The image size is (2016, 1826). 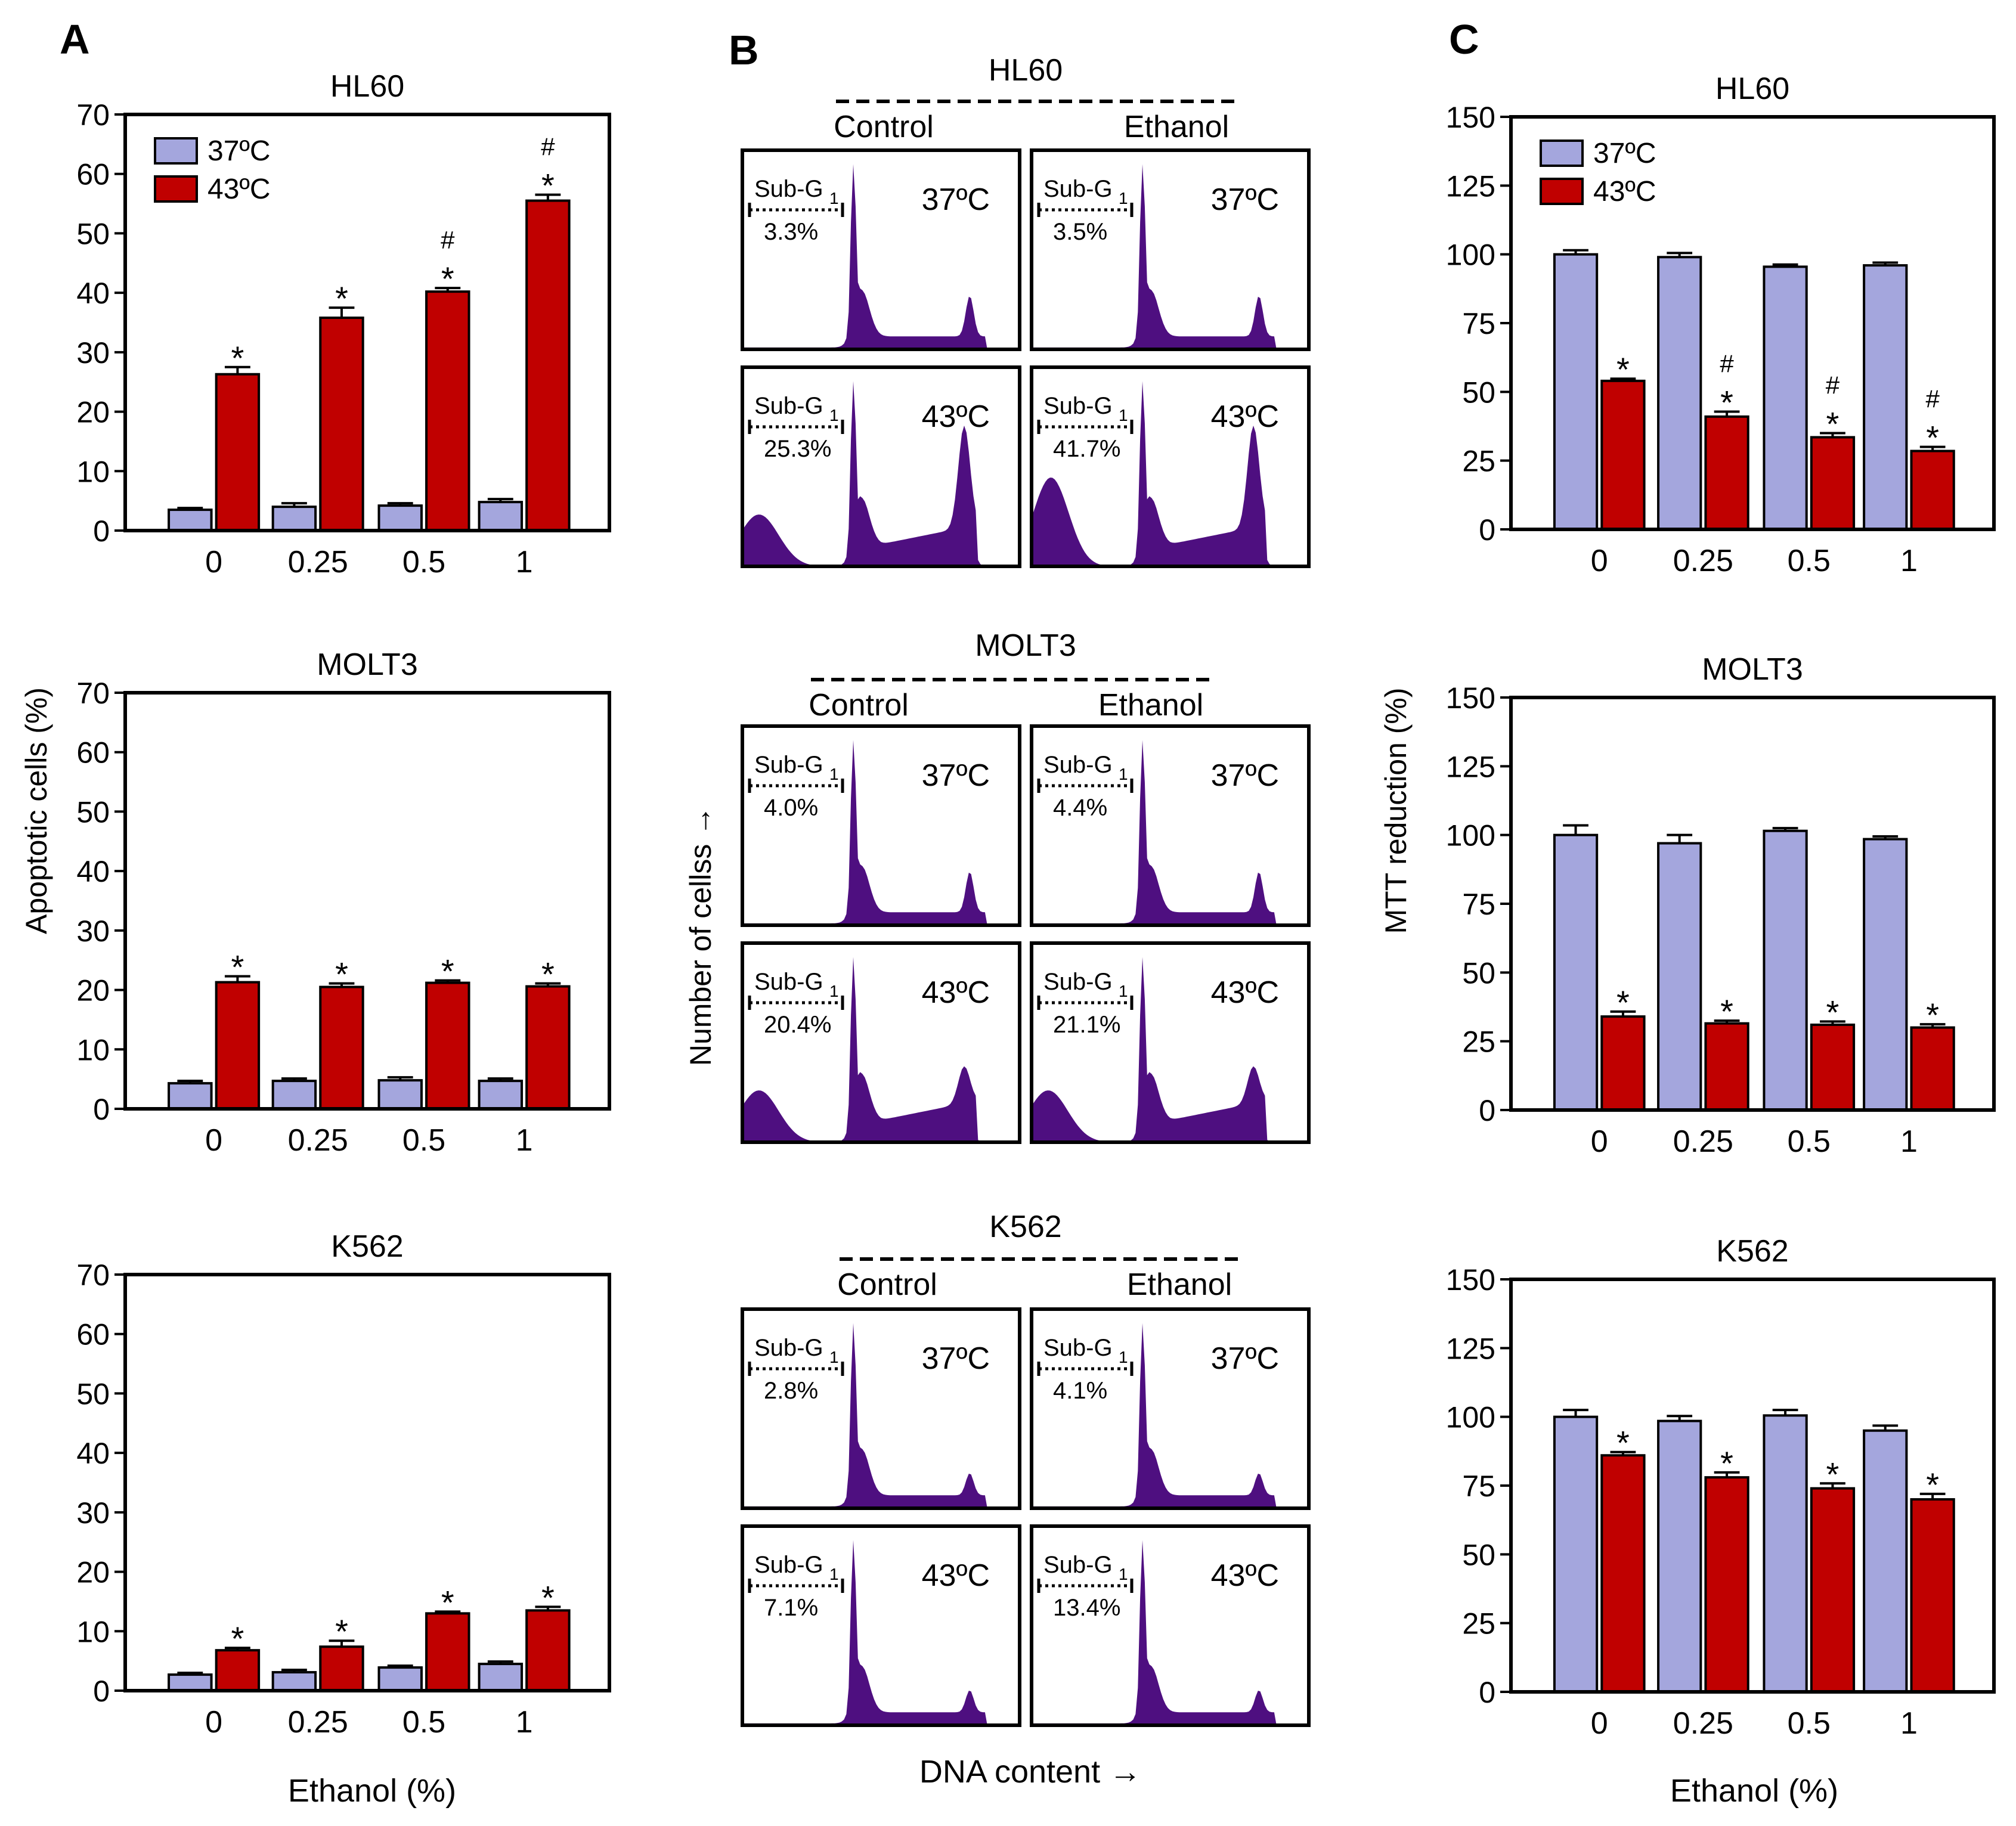 I want to click on y-tick-label: 25, so click(x=1478, y=1042).